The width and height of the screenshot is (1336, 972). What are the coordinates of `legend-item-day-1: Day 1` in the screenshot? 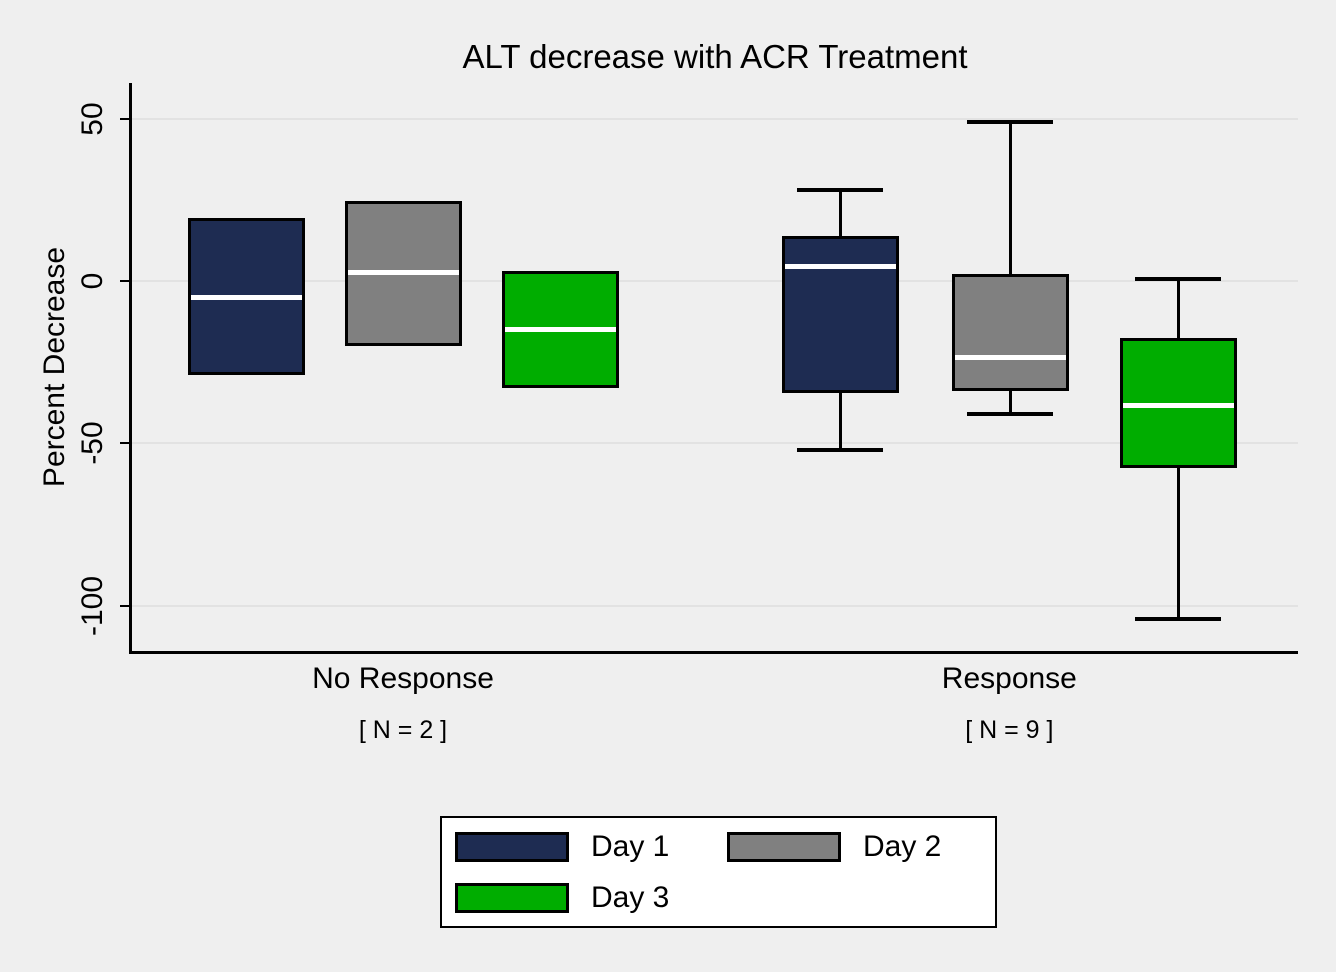 It's located at (591, 847).